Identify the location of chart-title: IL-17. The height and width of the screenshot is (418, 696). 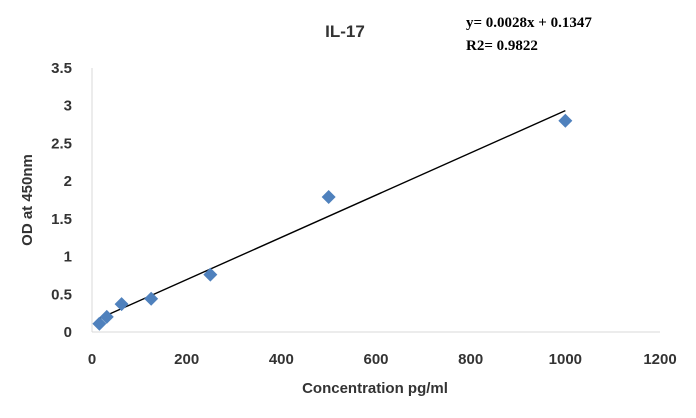
(345, 31).